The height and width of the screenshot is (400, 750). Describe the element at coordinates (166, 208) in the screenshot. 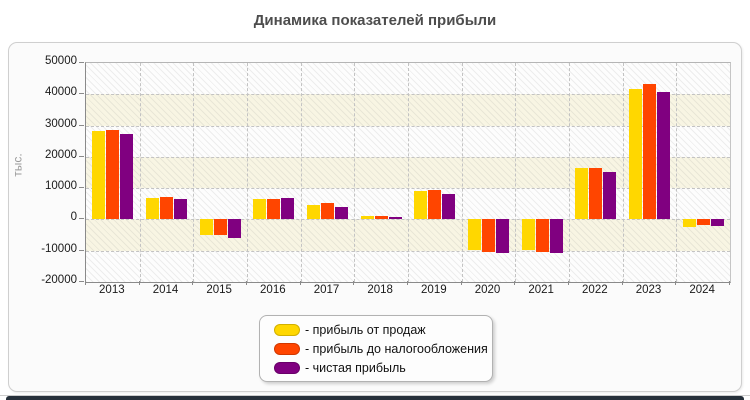

I see `bar-2014-series2` at that location.